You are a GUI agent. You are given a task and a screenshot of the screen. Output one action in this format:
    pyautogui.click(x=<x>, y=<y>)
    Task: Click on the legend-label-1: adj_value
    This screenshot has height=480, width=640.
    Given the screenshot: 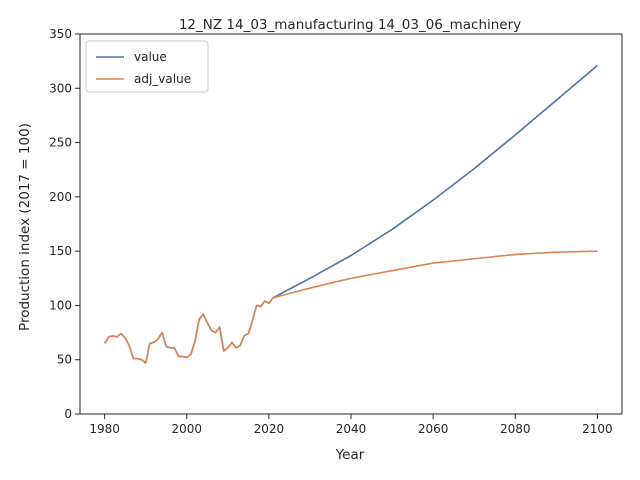 What is the action you would take?
    pyautogui.click(x=162, y=79)
    